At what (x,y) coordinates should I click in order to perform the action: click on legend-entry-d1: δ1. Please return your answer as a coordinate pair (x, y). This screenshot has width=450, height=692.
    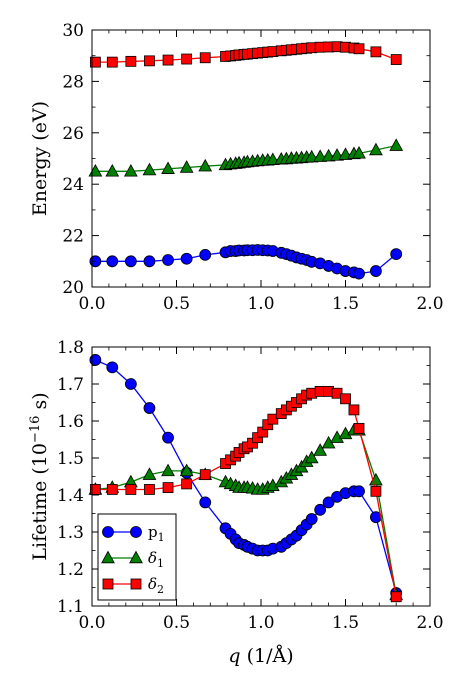
    Looking at the image, I should click on (132, 559).